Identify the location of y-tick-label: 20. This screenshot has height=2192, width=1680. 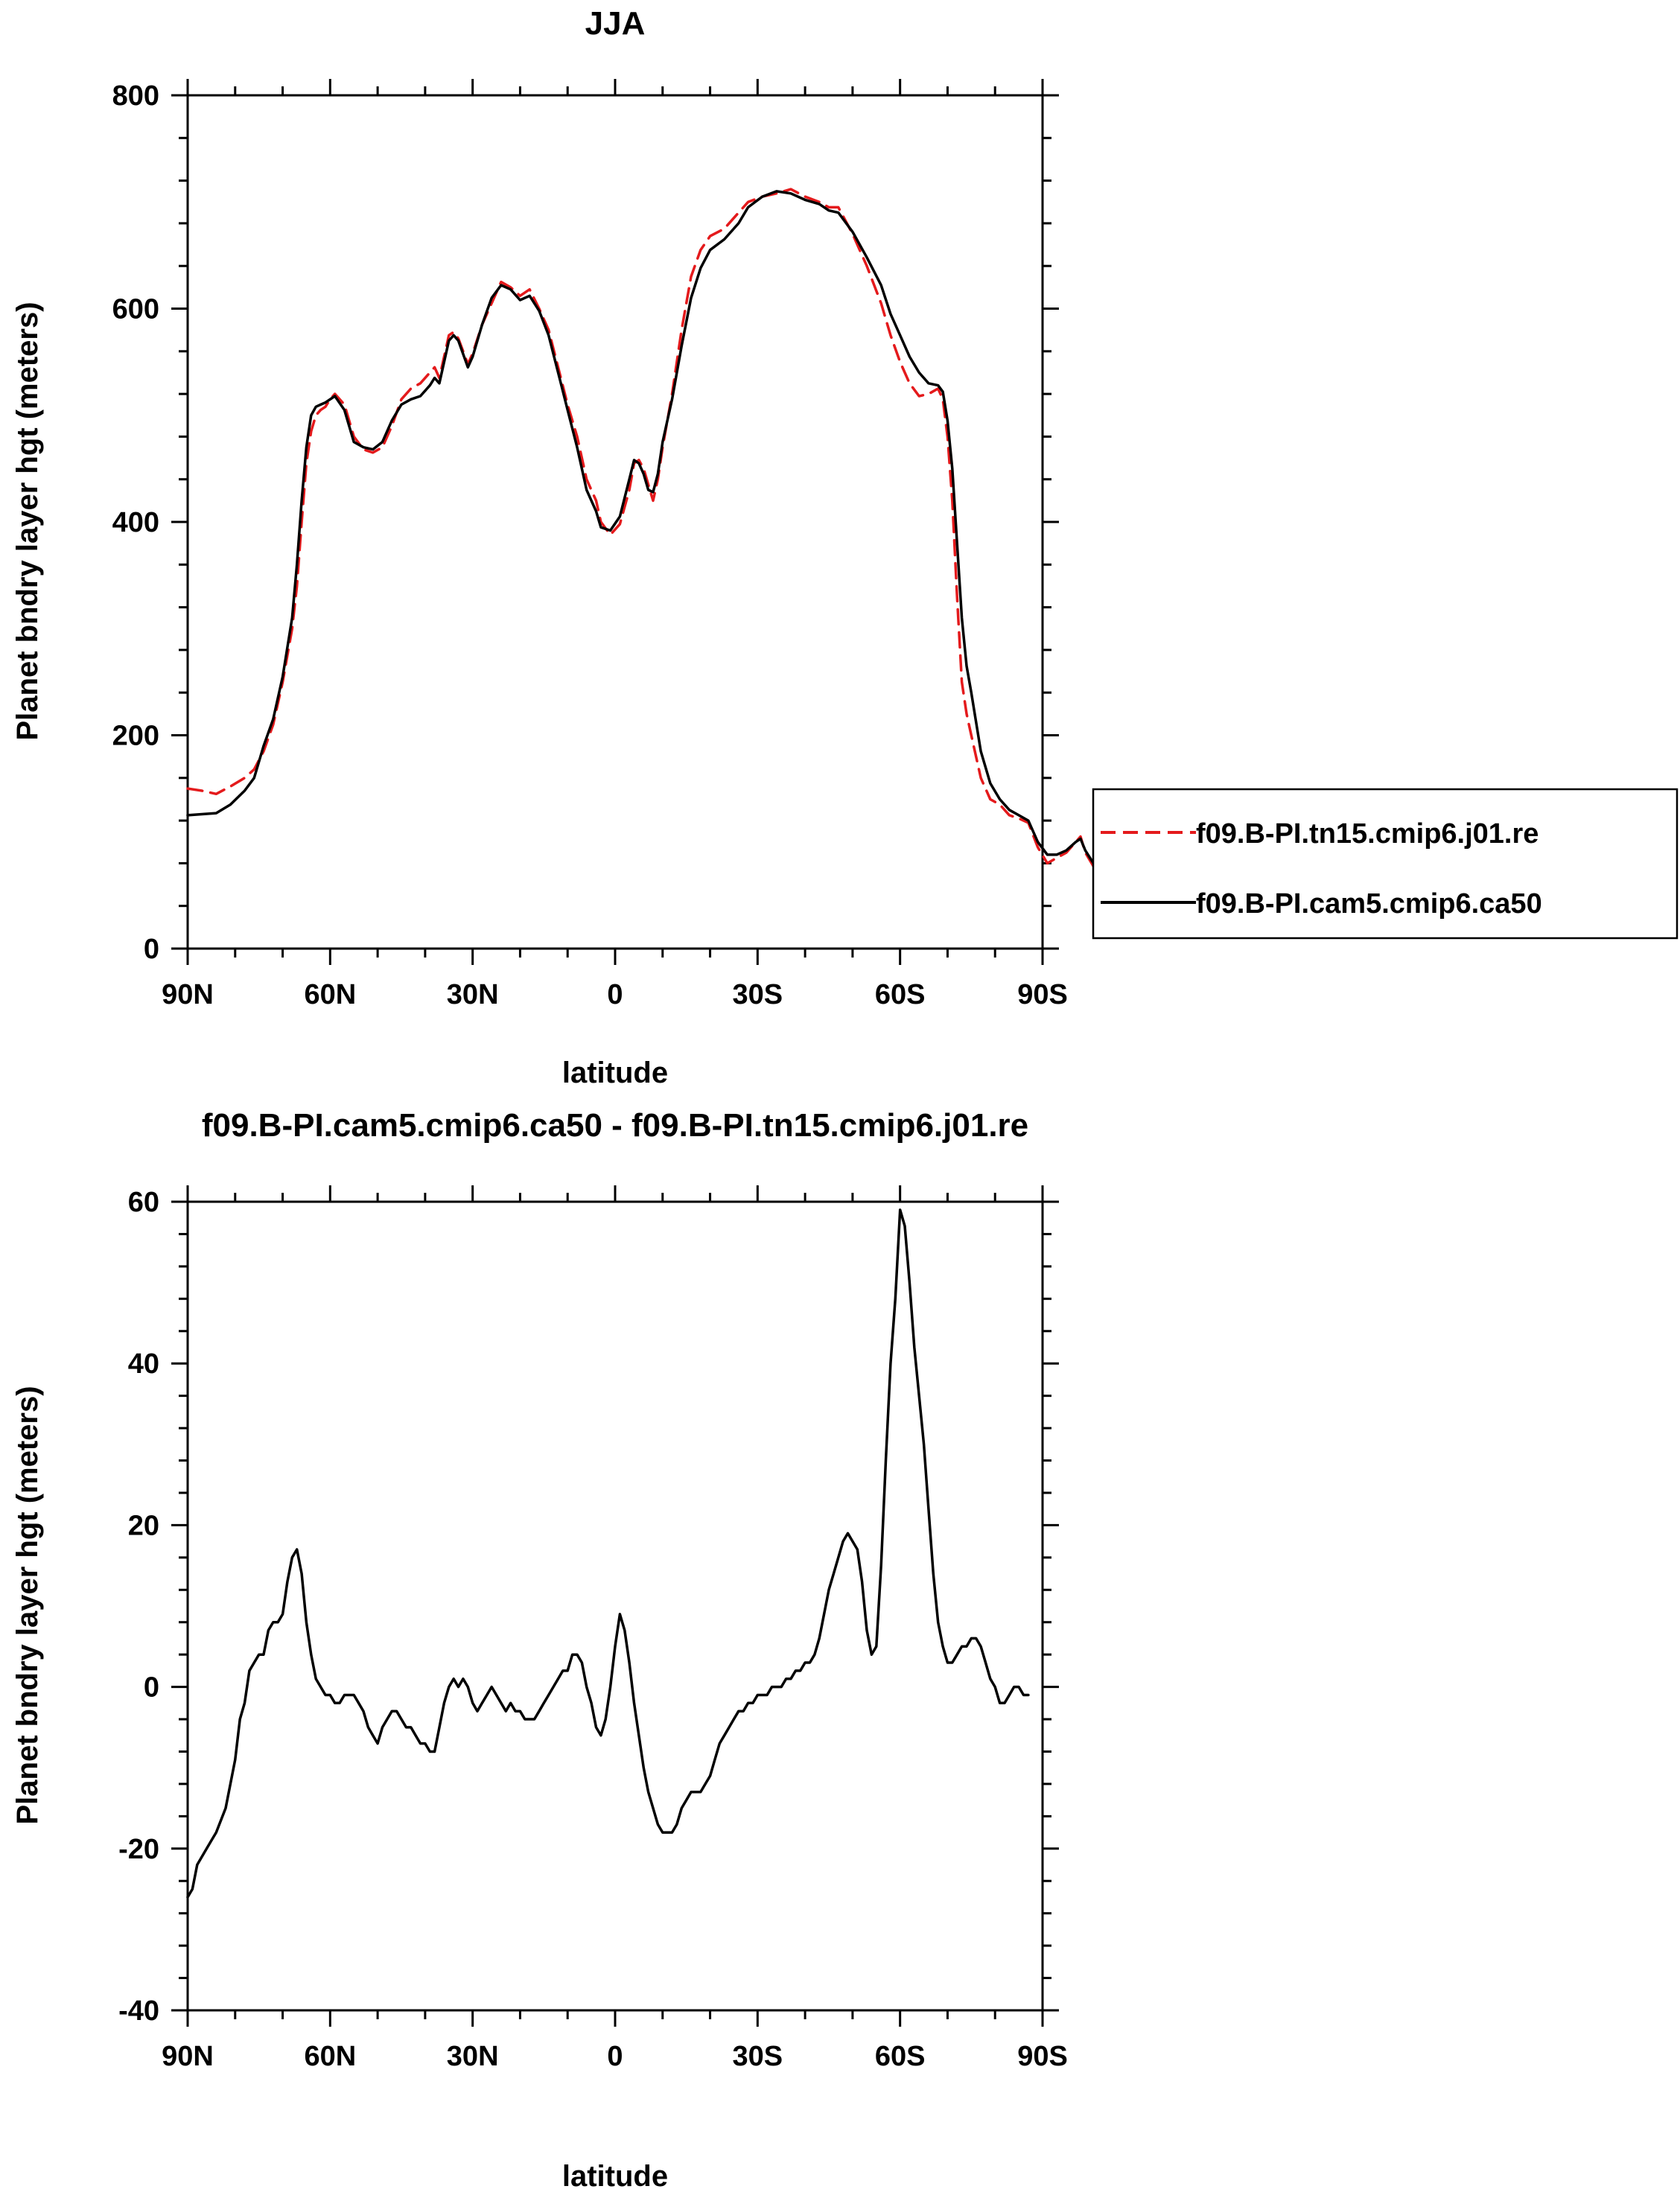
(143, 1525).